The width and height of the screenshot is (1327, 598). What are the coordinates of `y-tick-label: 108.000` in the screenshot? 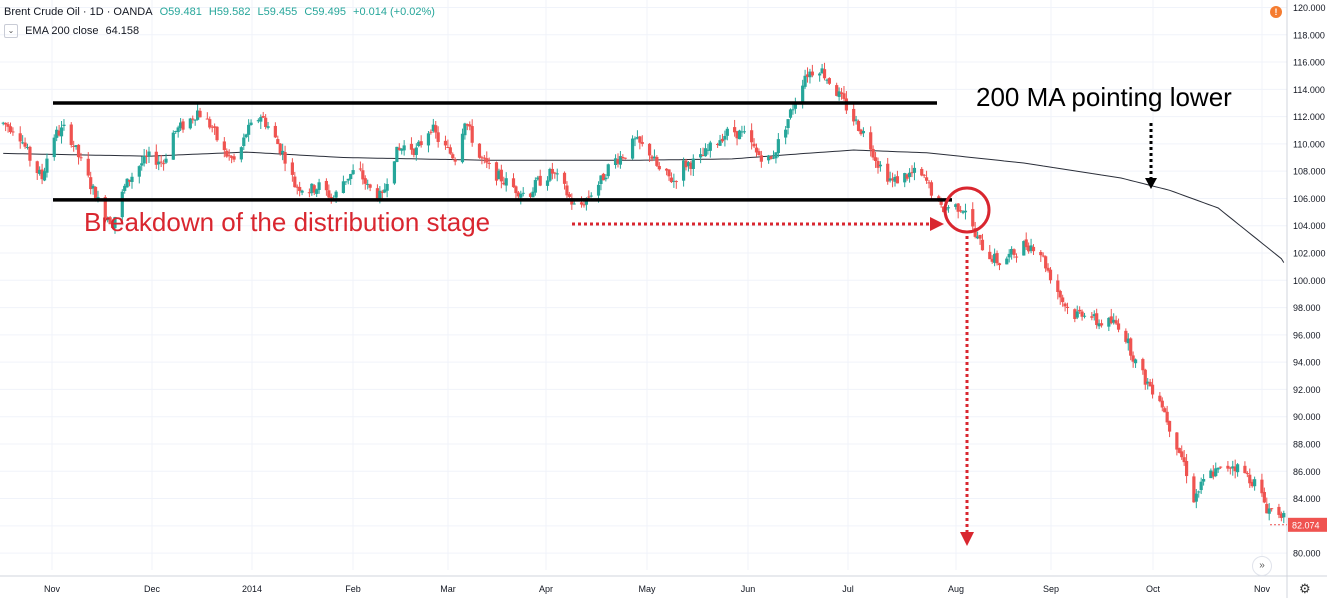 It's located at (1309, 172).